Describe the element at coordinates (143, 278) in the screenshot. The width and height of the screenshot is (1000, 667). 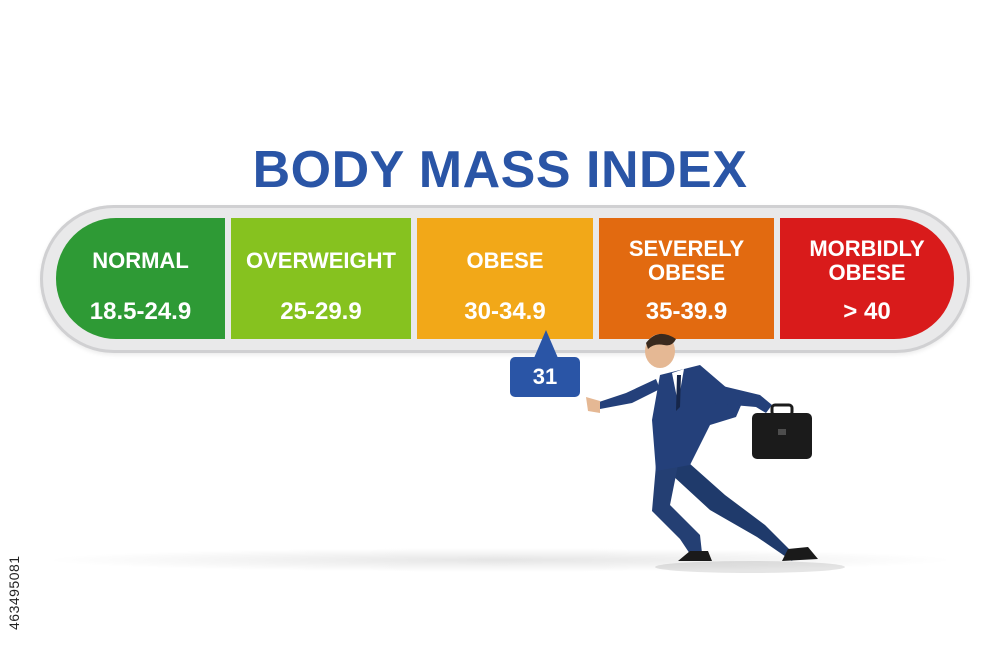
I see `bmi-segment-normal: NORMAL 18.5-24.9` at that location.